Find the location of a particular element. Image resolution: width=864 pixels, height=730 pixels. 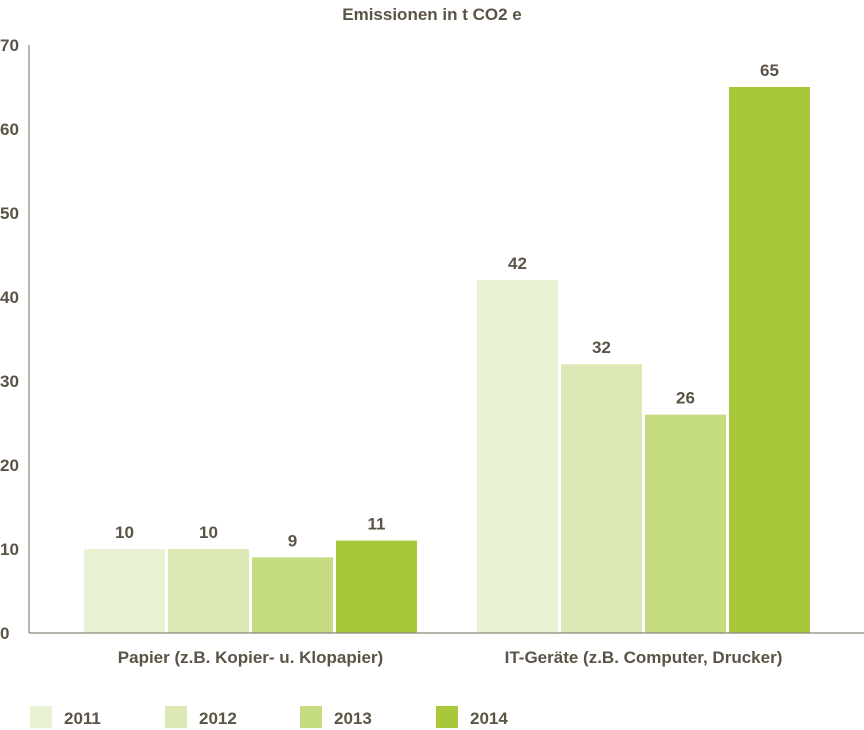

legend-swatch-2011 is located at coordinates (41, 717).